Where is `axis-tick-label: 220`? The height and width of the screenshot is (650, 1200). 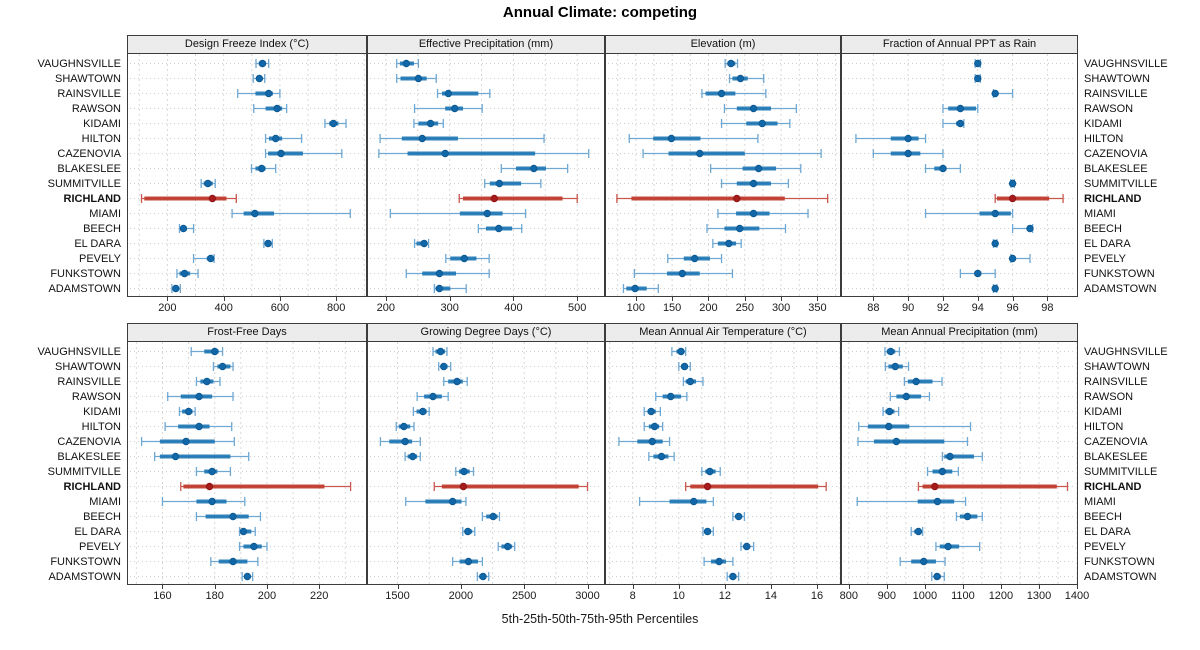 axis-tick-label: 220 is located at coordinates (319, 596).